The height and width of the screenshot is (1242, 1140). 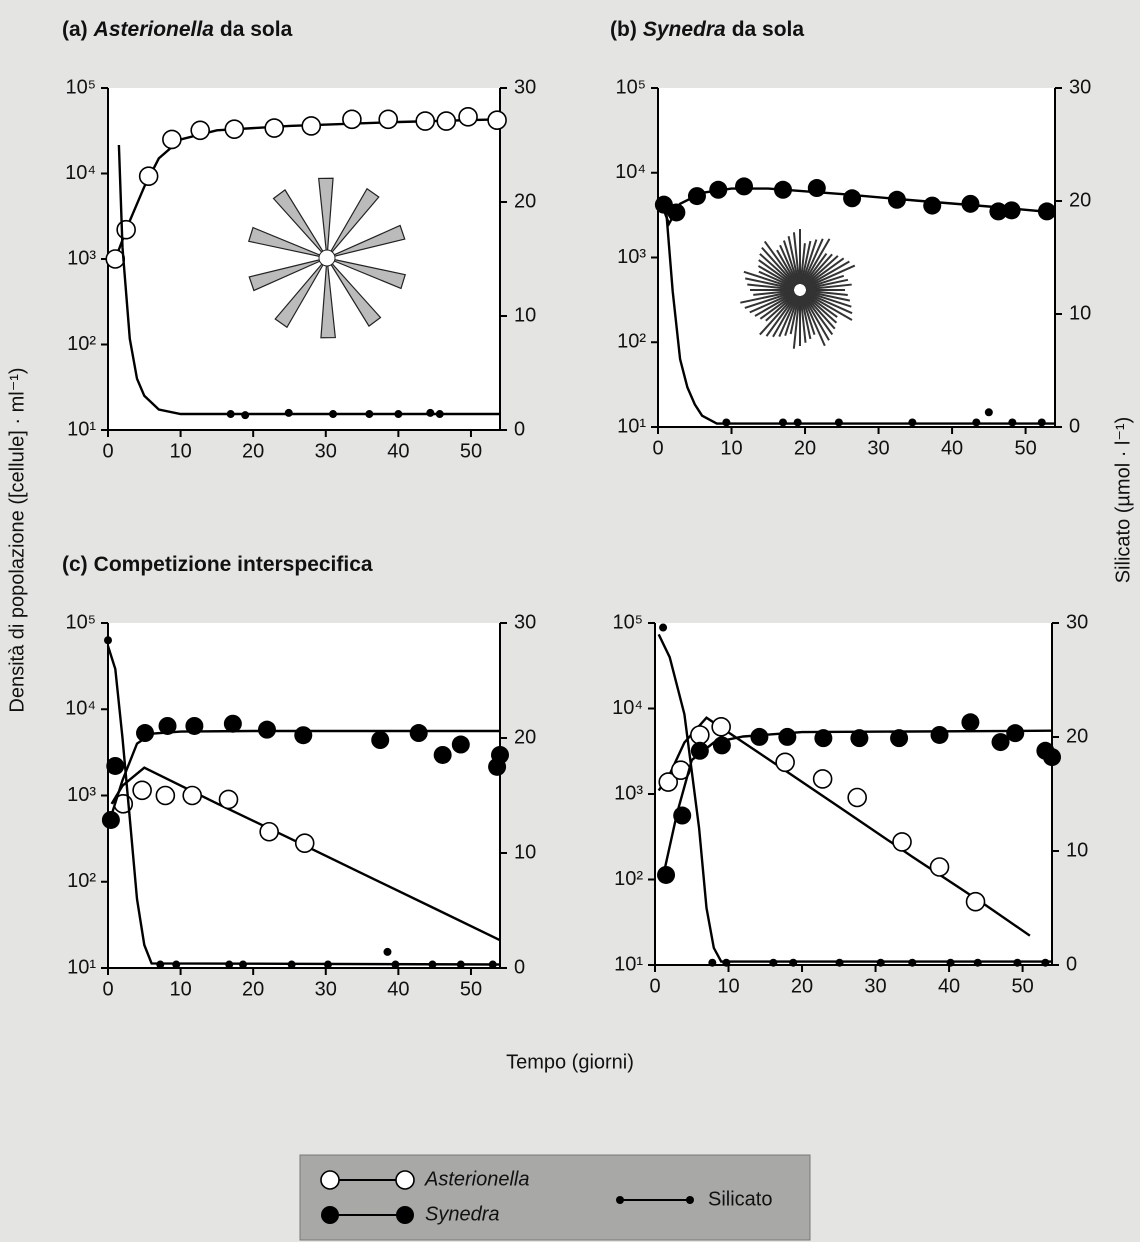 What do you see at coordinates (398, 451) in the screenshot?
I see `x-tick-label: 40` at bounding box center [398, 451].